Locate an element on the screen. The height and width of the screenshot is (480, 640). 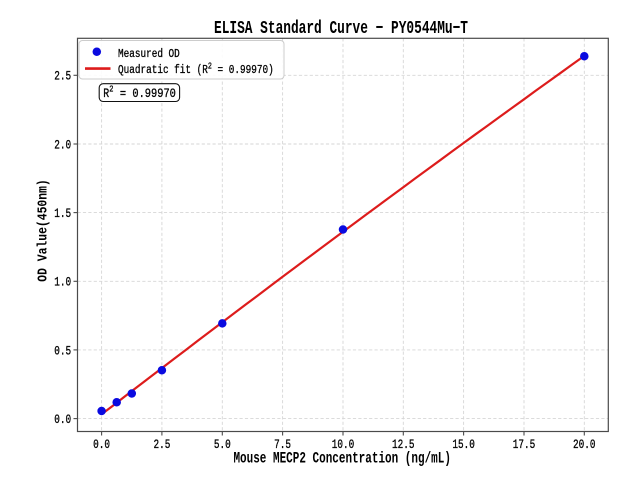
svg-text: 1.5 is located at coordinates (62, 214).